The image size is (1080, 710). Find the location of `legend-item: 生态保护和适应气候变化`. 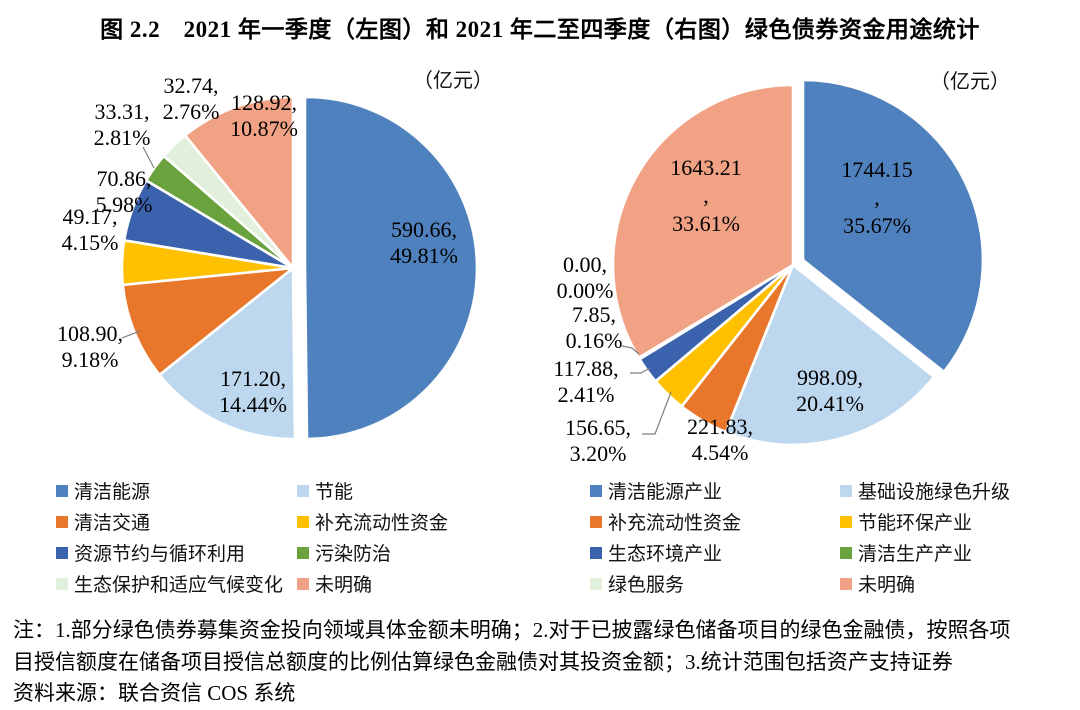

legend-item: 生态保护和适应气候变化 is located at coordinates (176, 583).